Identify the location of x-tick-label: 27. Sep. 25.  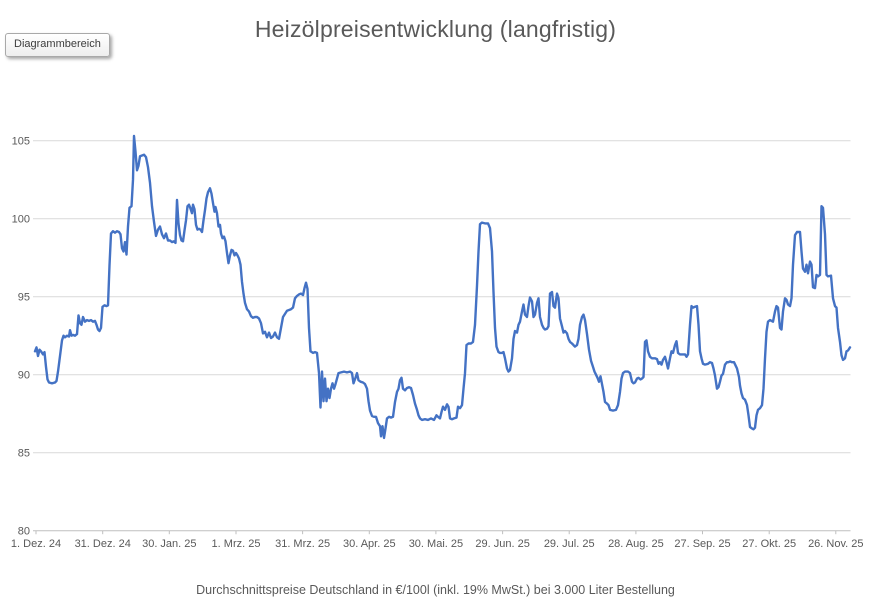
(702, 544).